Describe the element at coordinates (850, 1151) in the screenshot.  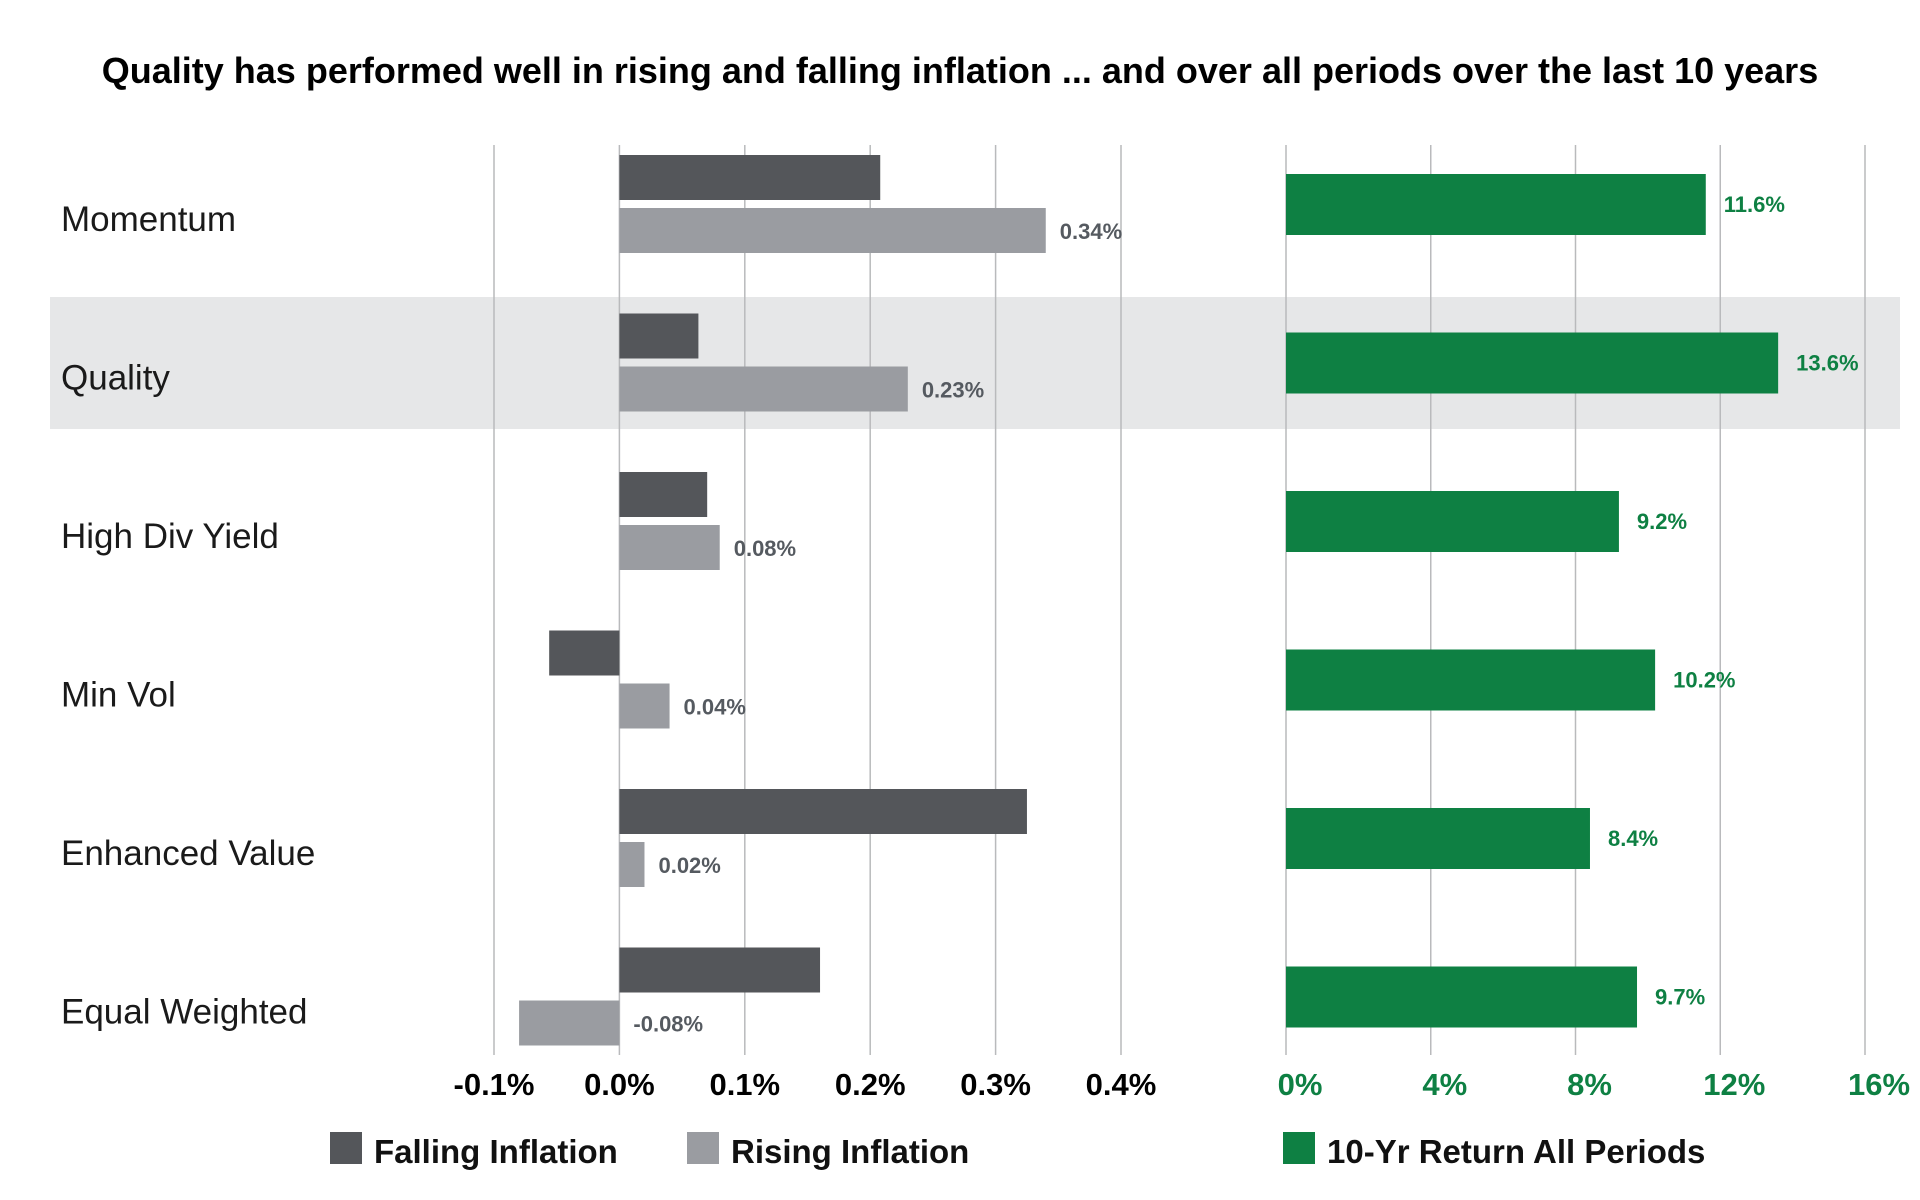
I see `legend-label-rising-inflation: Rising Inflation` at that location.